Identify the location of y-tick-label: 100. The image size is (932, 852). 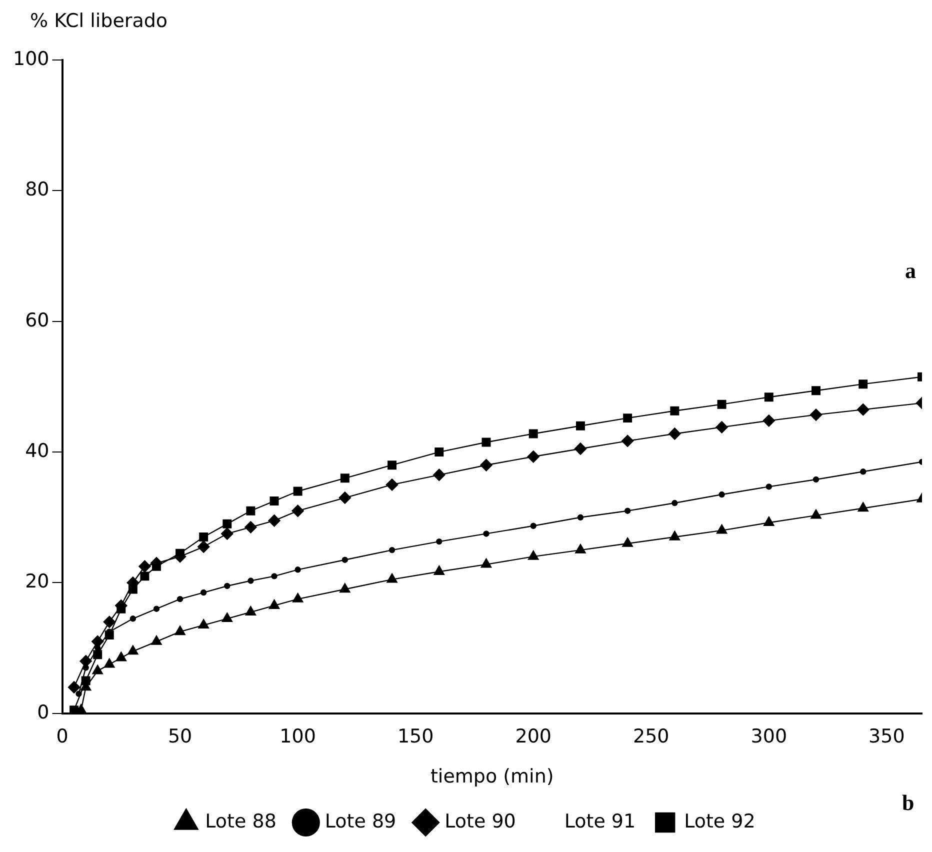
(31, 59).